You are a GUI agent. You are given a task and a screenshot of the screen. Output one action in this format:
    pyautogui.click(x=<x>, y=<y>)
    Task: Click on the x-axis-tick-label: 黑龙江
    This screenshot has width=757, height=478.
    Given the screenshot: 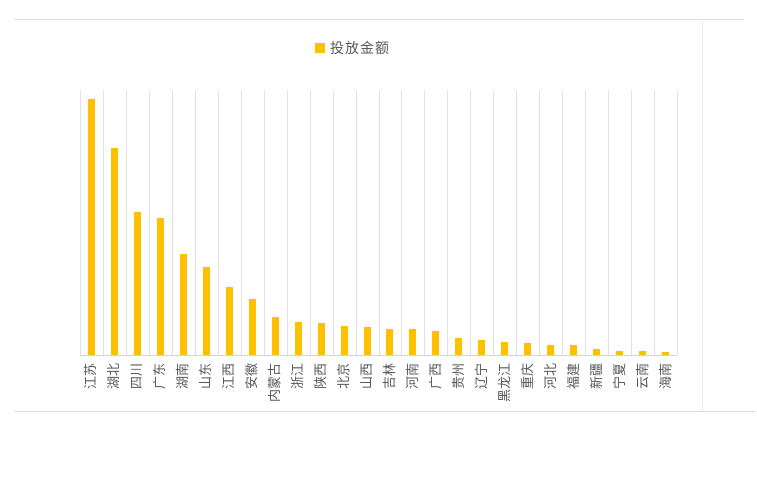 What is the action you would take?
    pyautogui.click(x=504, y=382)
    